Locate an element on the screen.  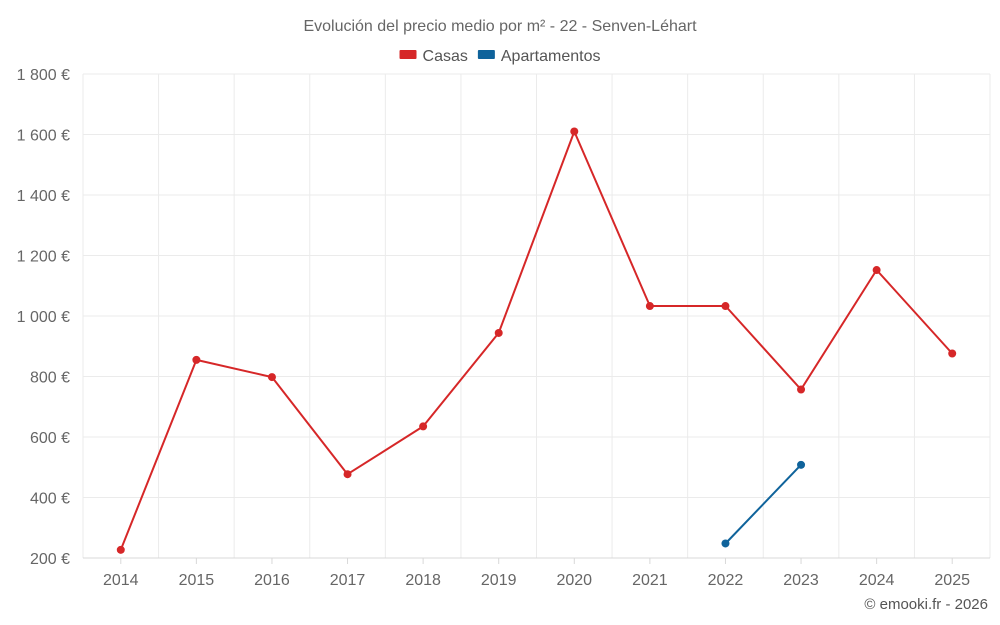
legend: Casas Apartamentos is located at coordinates (500, 56).